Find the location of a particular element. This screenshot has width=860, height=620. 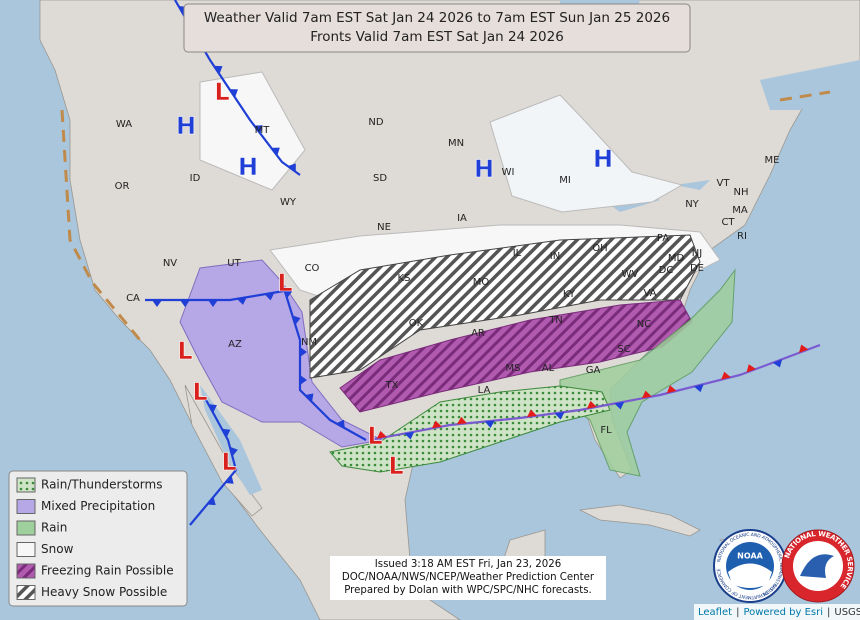

state-label: MO is located at coordinates (481, 282).